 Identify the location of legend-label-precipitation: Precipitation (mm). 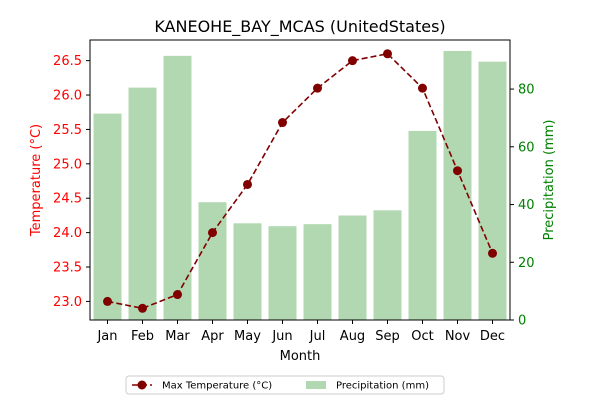
(382, 386).